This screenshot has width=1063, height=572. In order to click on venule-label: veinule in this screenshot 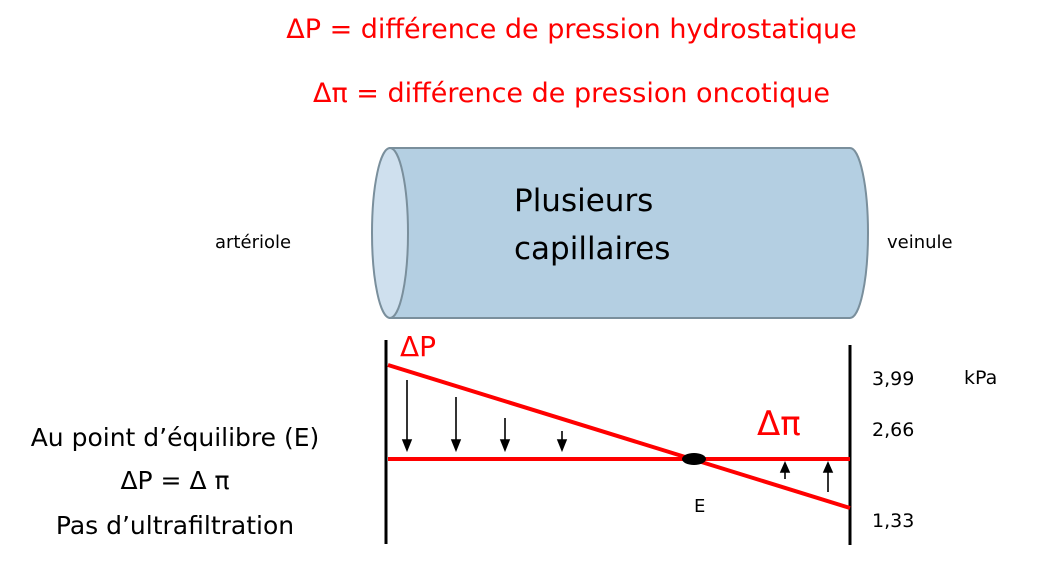, I will do `click(920, 242)`.